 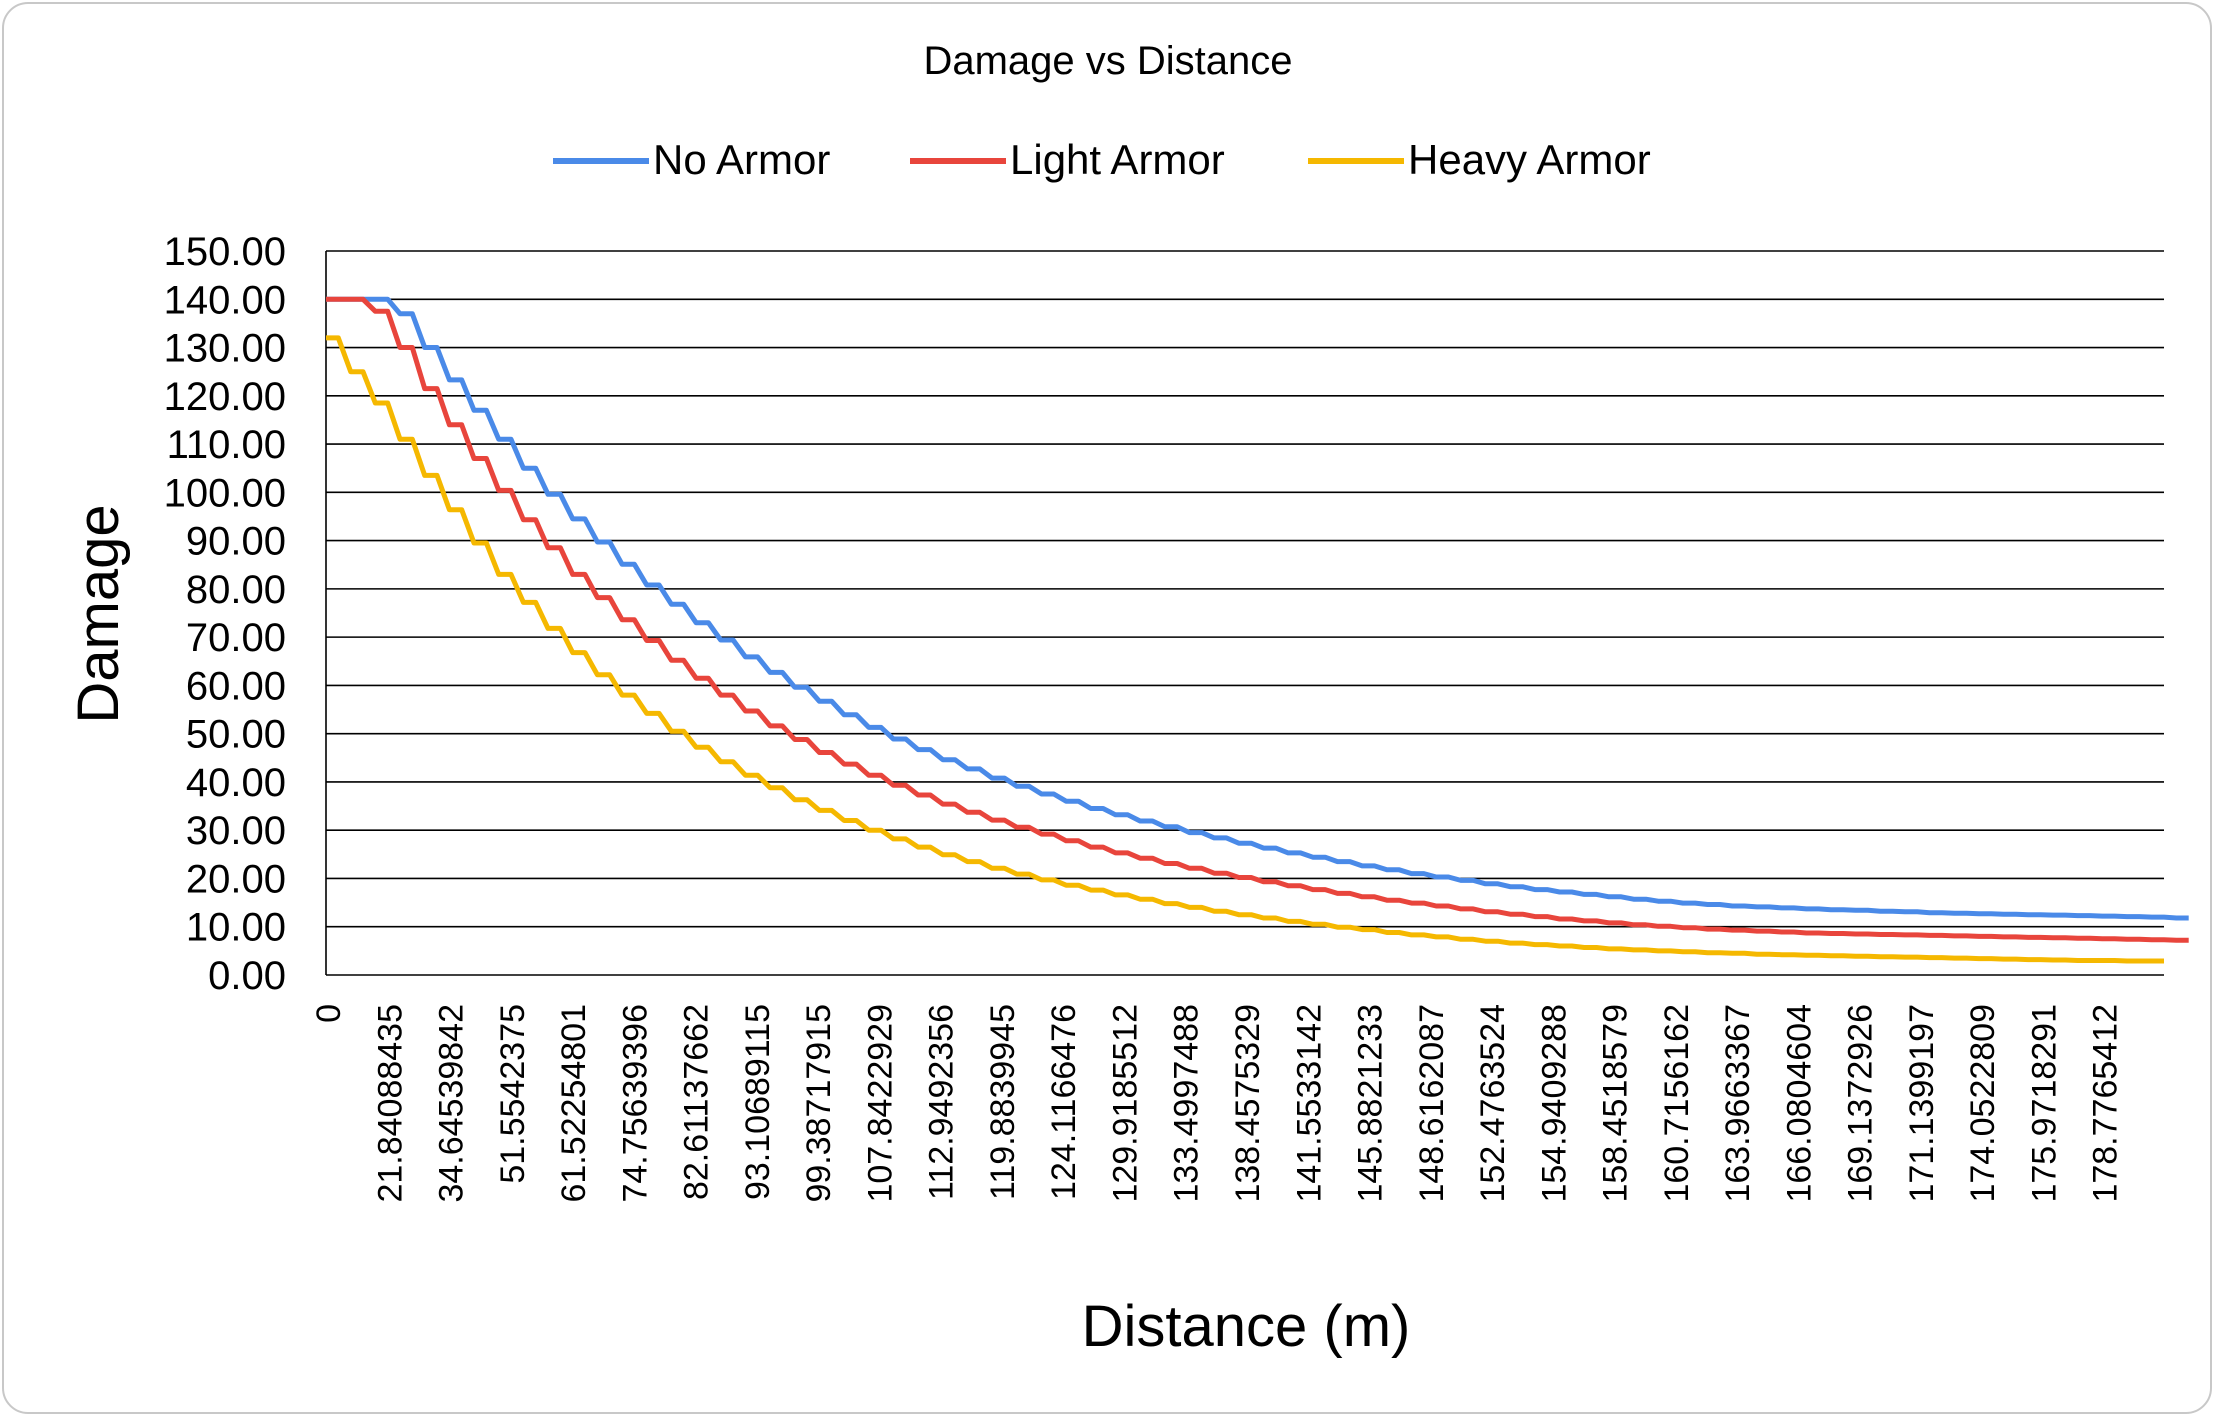 I want to click on x-tick-label: 163.9663367, so click(x=1738, y=1103).